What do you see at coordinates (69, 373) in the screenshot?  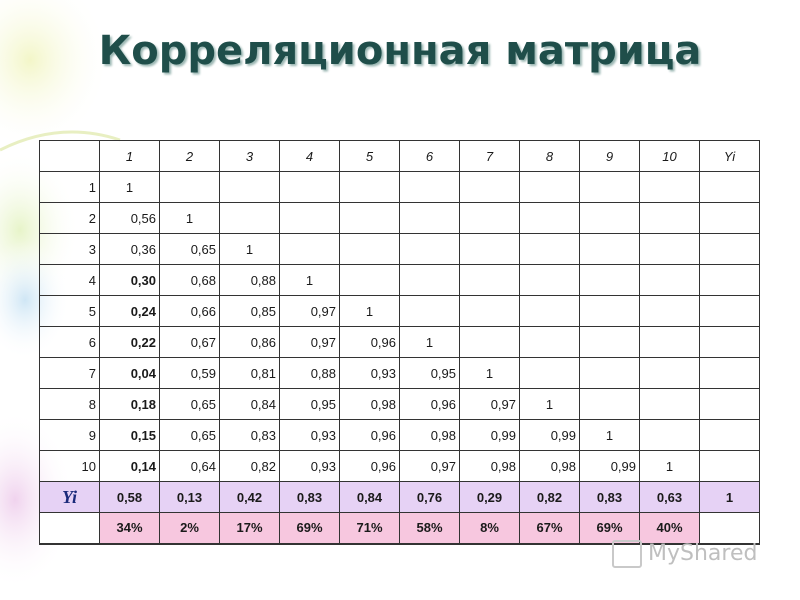 I see `row-header: 7` at bounding box center [69, 373].